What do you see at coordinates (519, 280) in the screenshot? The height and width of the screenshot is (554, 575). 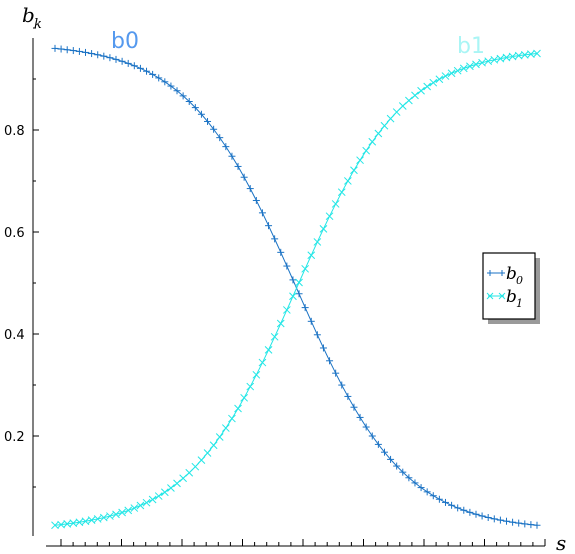 I see `legend-label-b0-sub: 0` at bounding box center [519, 280].